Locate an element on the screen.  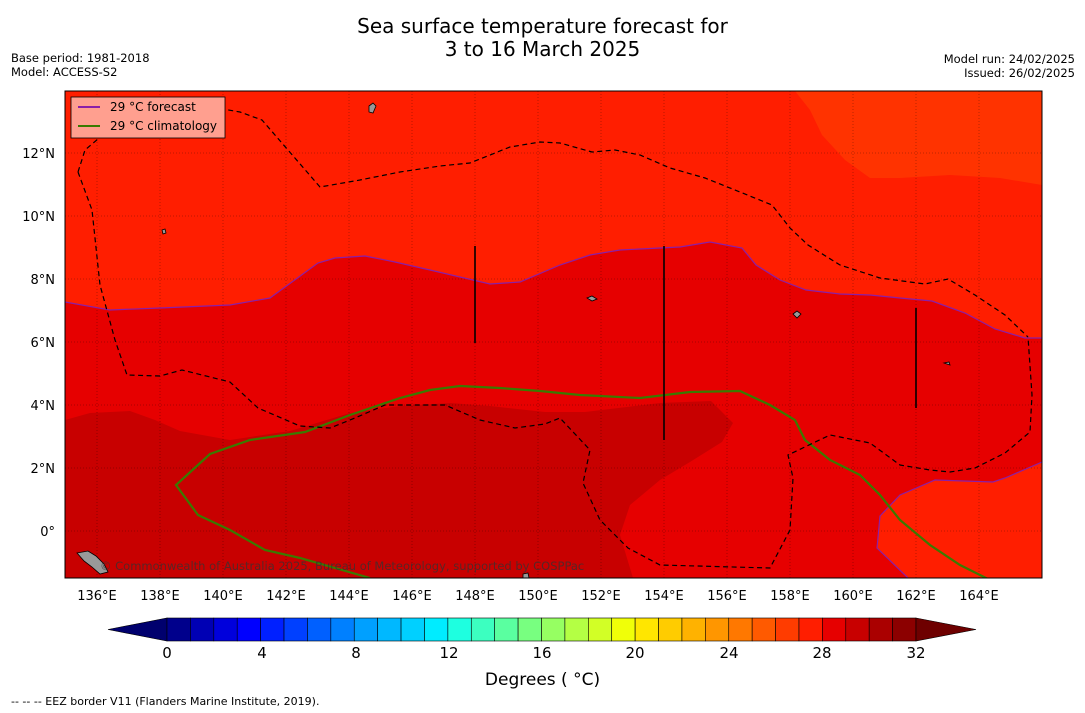
colorbar-under-arrow is located at coordinates (137, 629).